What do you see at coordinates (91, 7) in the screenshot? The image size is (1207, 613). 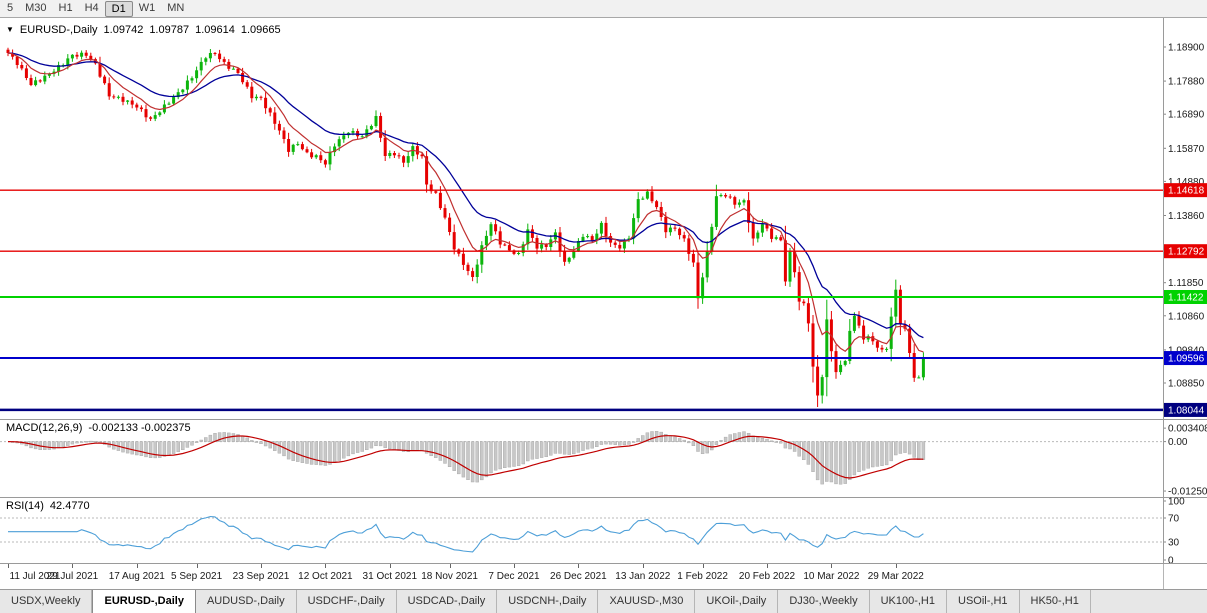 I see `timeframe-button-h4: H4` at bounding box center [91, 7].